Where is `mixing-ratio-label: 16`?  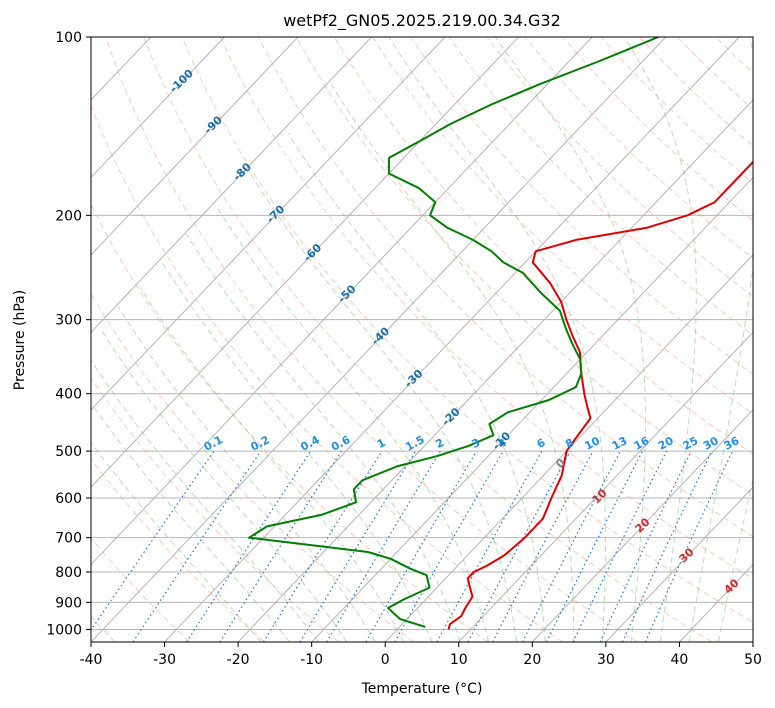
mixing-ratio-label: 16 is located at coordinates (642, 443).